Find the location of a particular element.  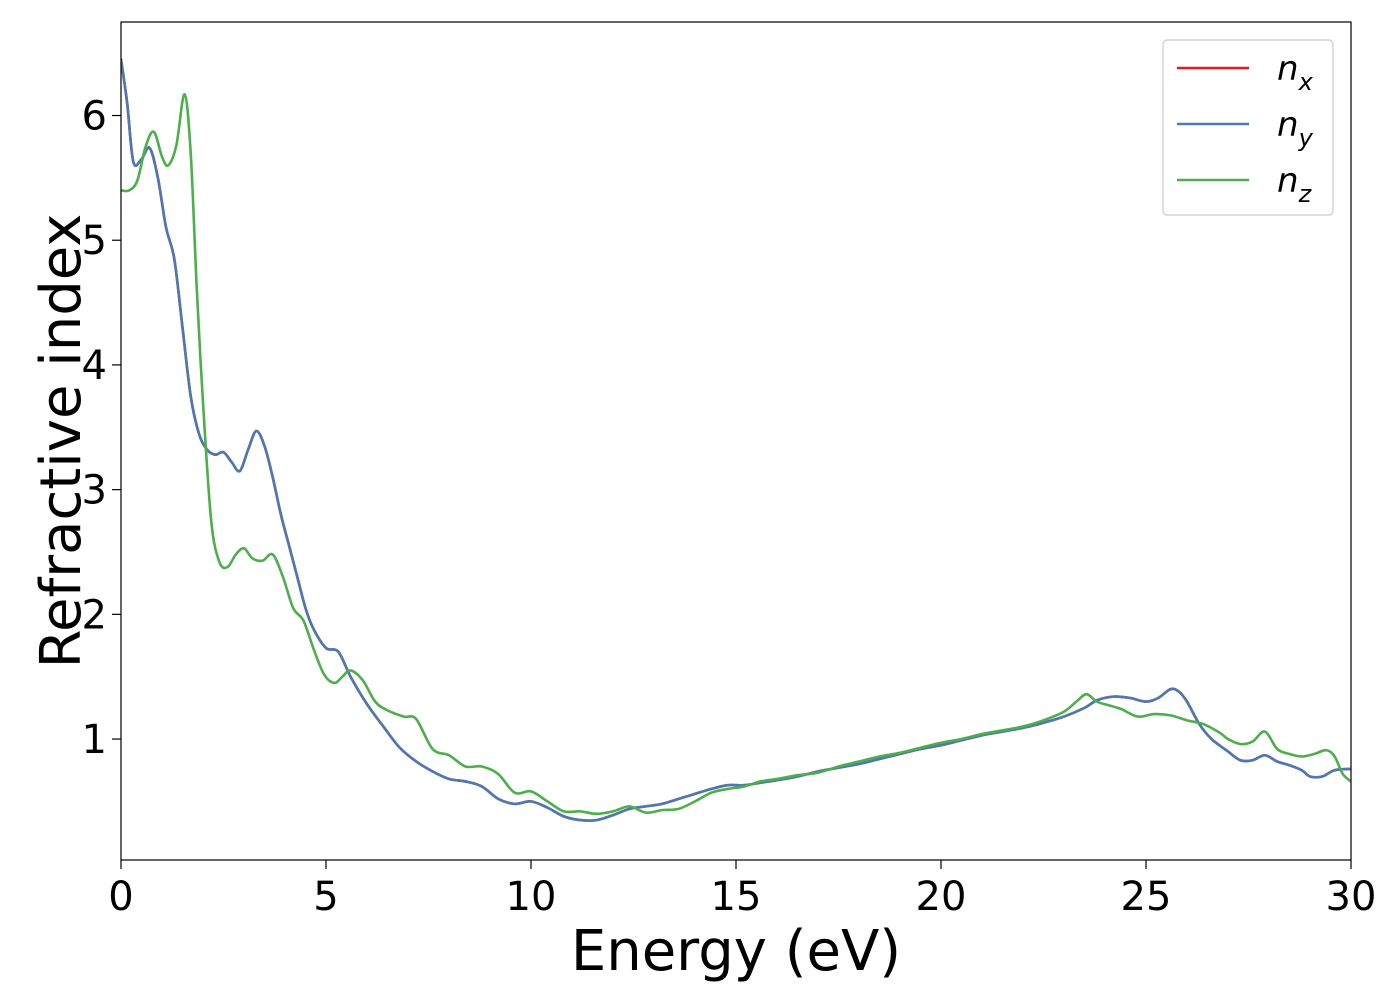

y-axis-ticks: 1 2 3 4 5 6 is located at coordinates (101, 428).